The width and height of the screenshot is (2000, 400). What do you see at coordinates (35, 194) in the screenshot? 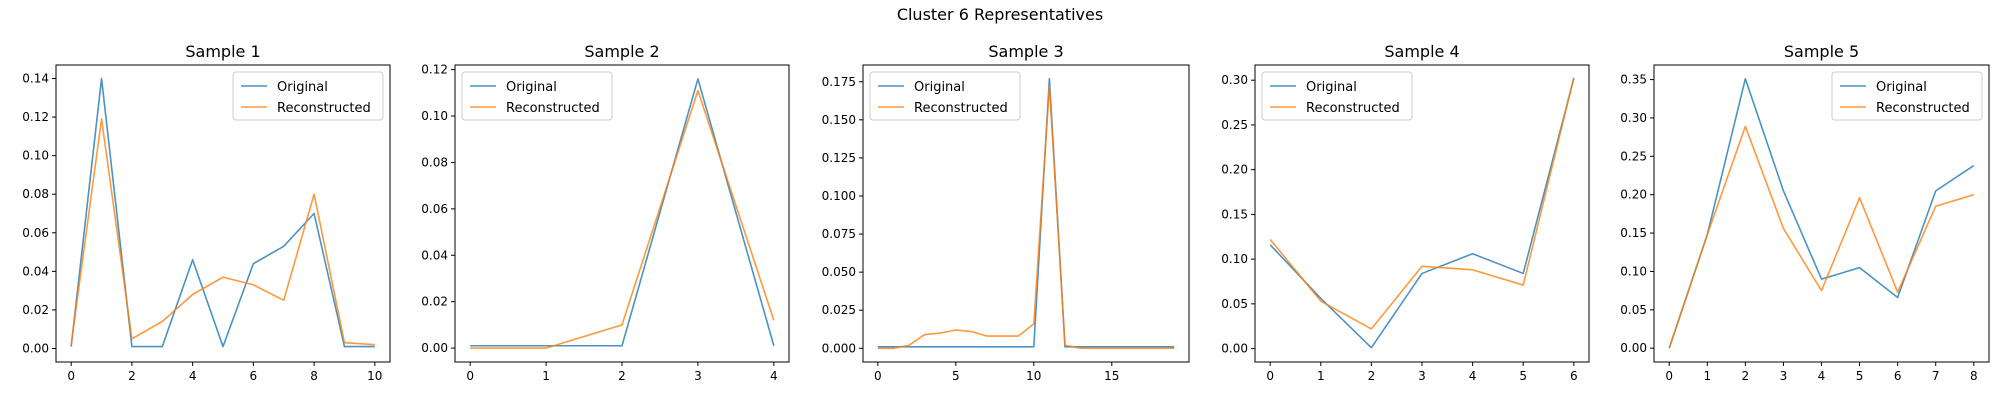
I see `y-tick-label: 0.08` at bounding box center [35, 194].